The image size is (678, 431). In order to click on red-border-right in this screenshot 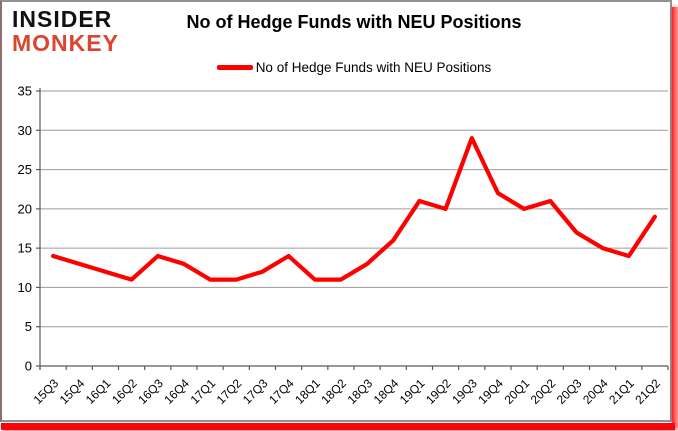, I will do `click(675, 217)`.